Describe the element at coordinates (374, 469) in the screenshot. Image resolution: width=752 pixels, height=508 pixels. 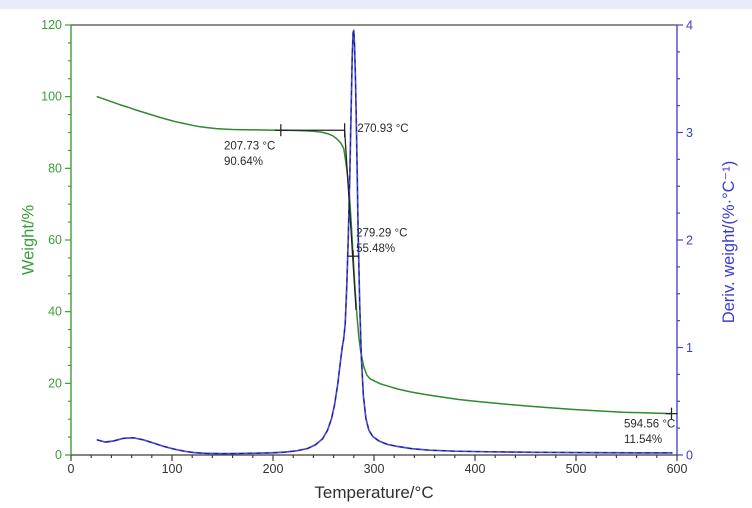
I see `x-tick-label: 300` at that location.